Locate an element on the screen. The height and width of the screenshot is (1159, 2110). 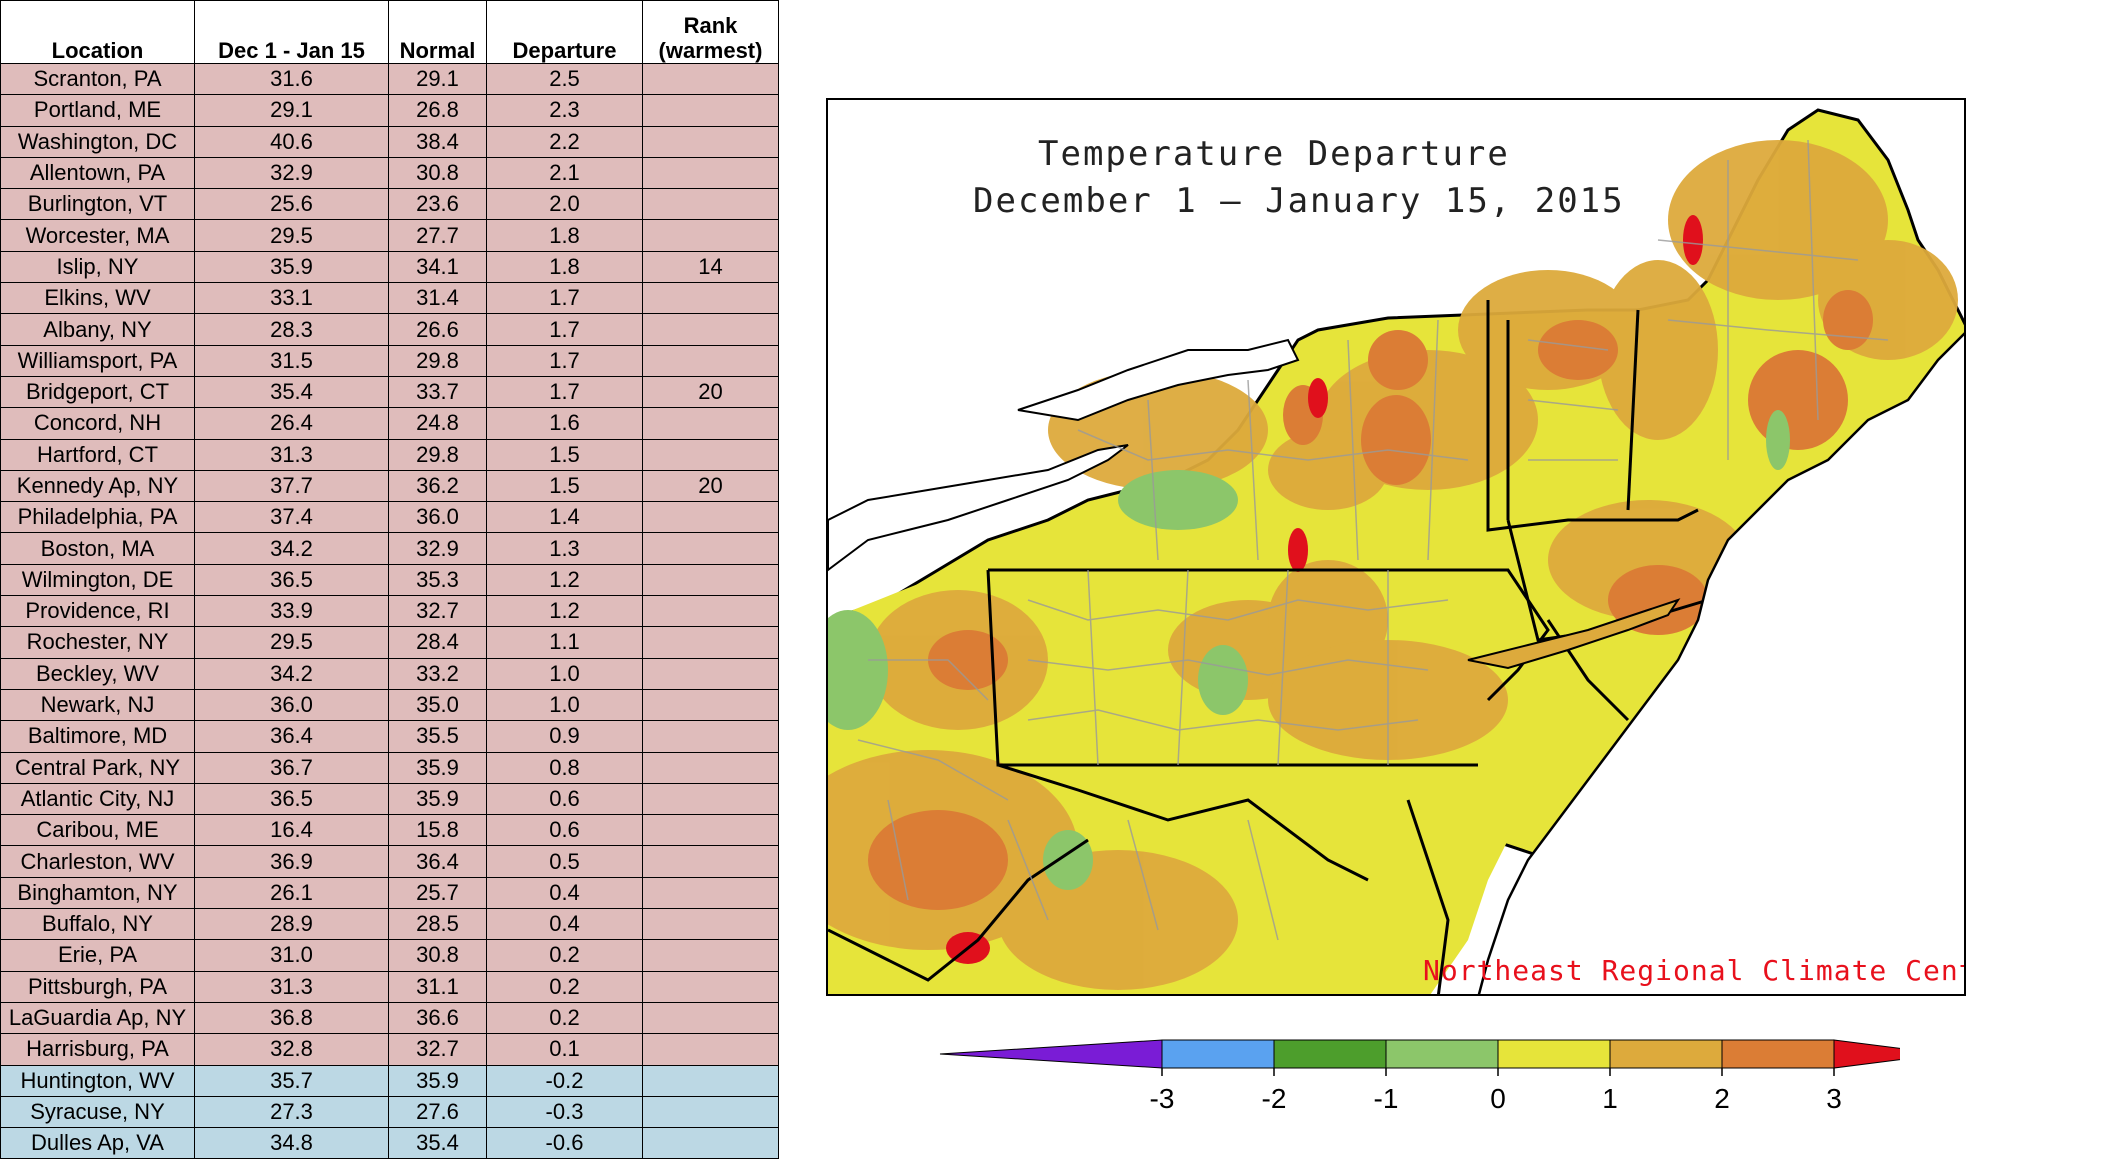
cell-location: Huntington, WV is located at coordinates (97, 1080).